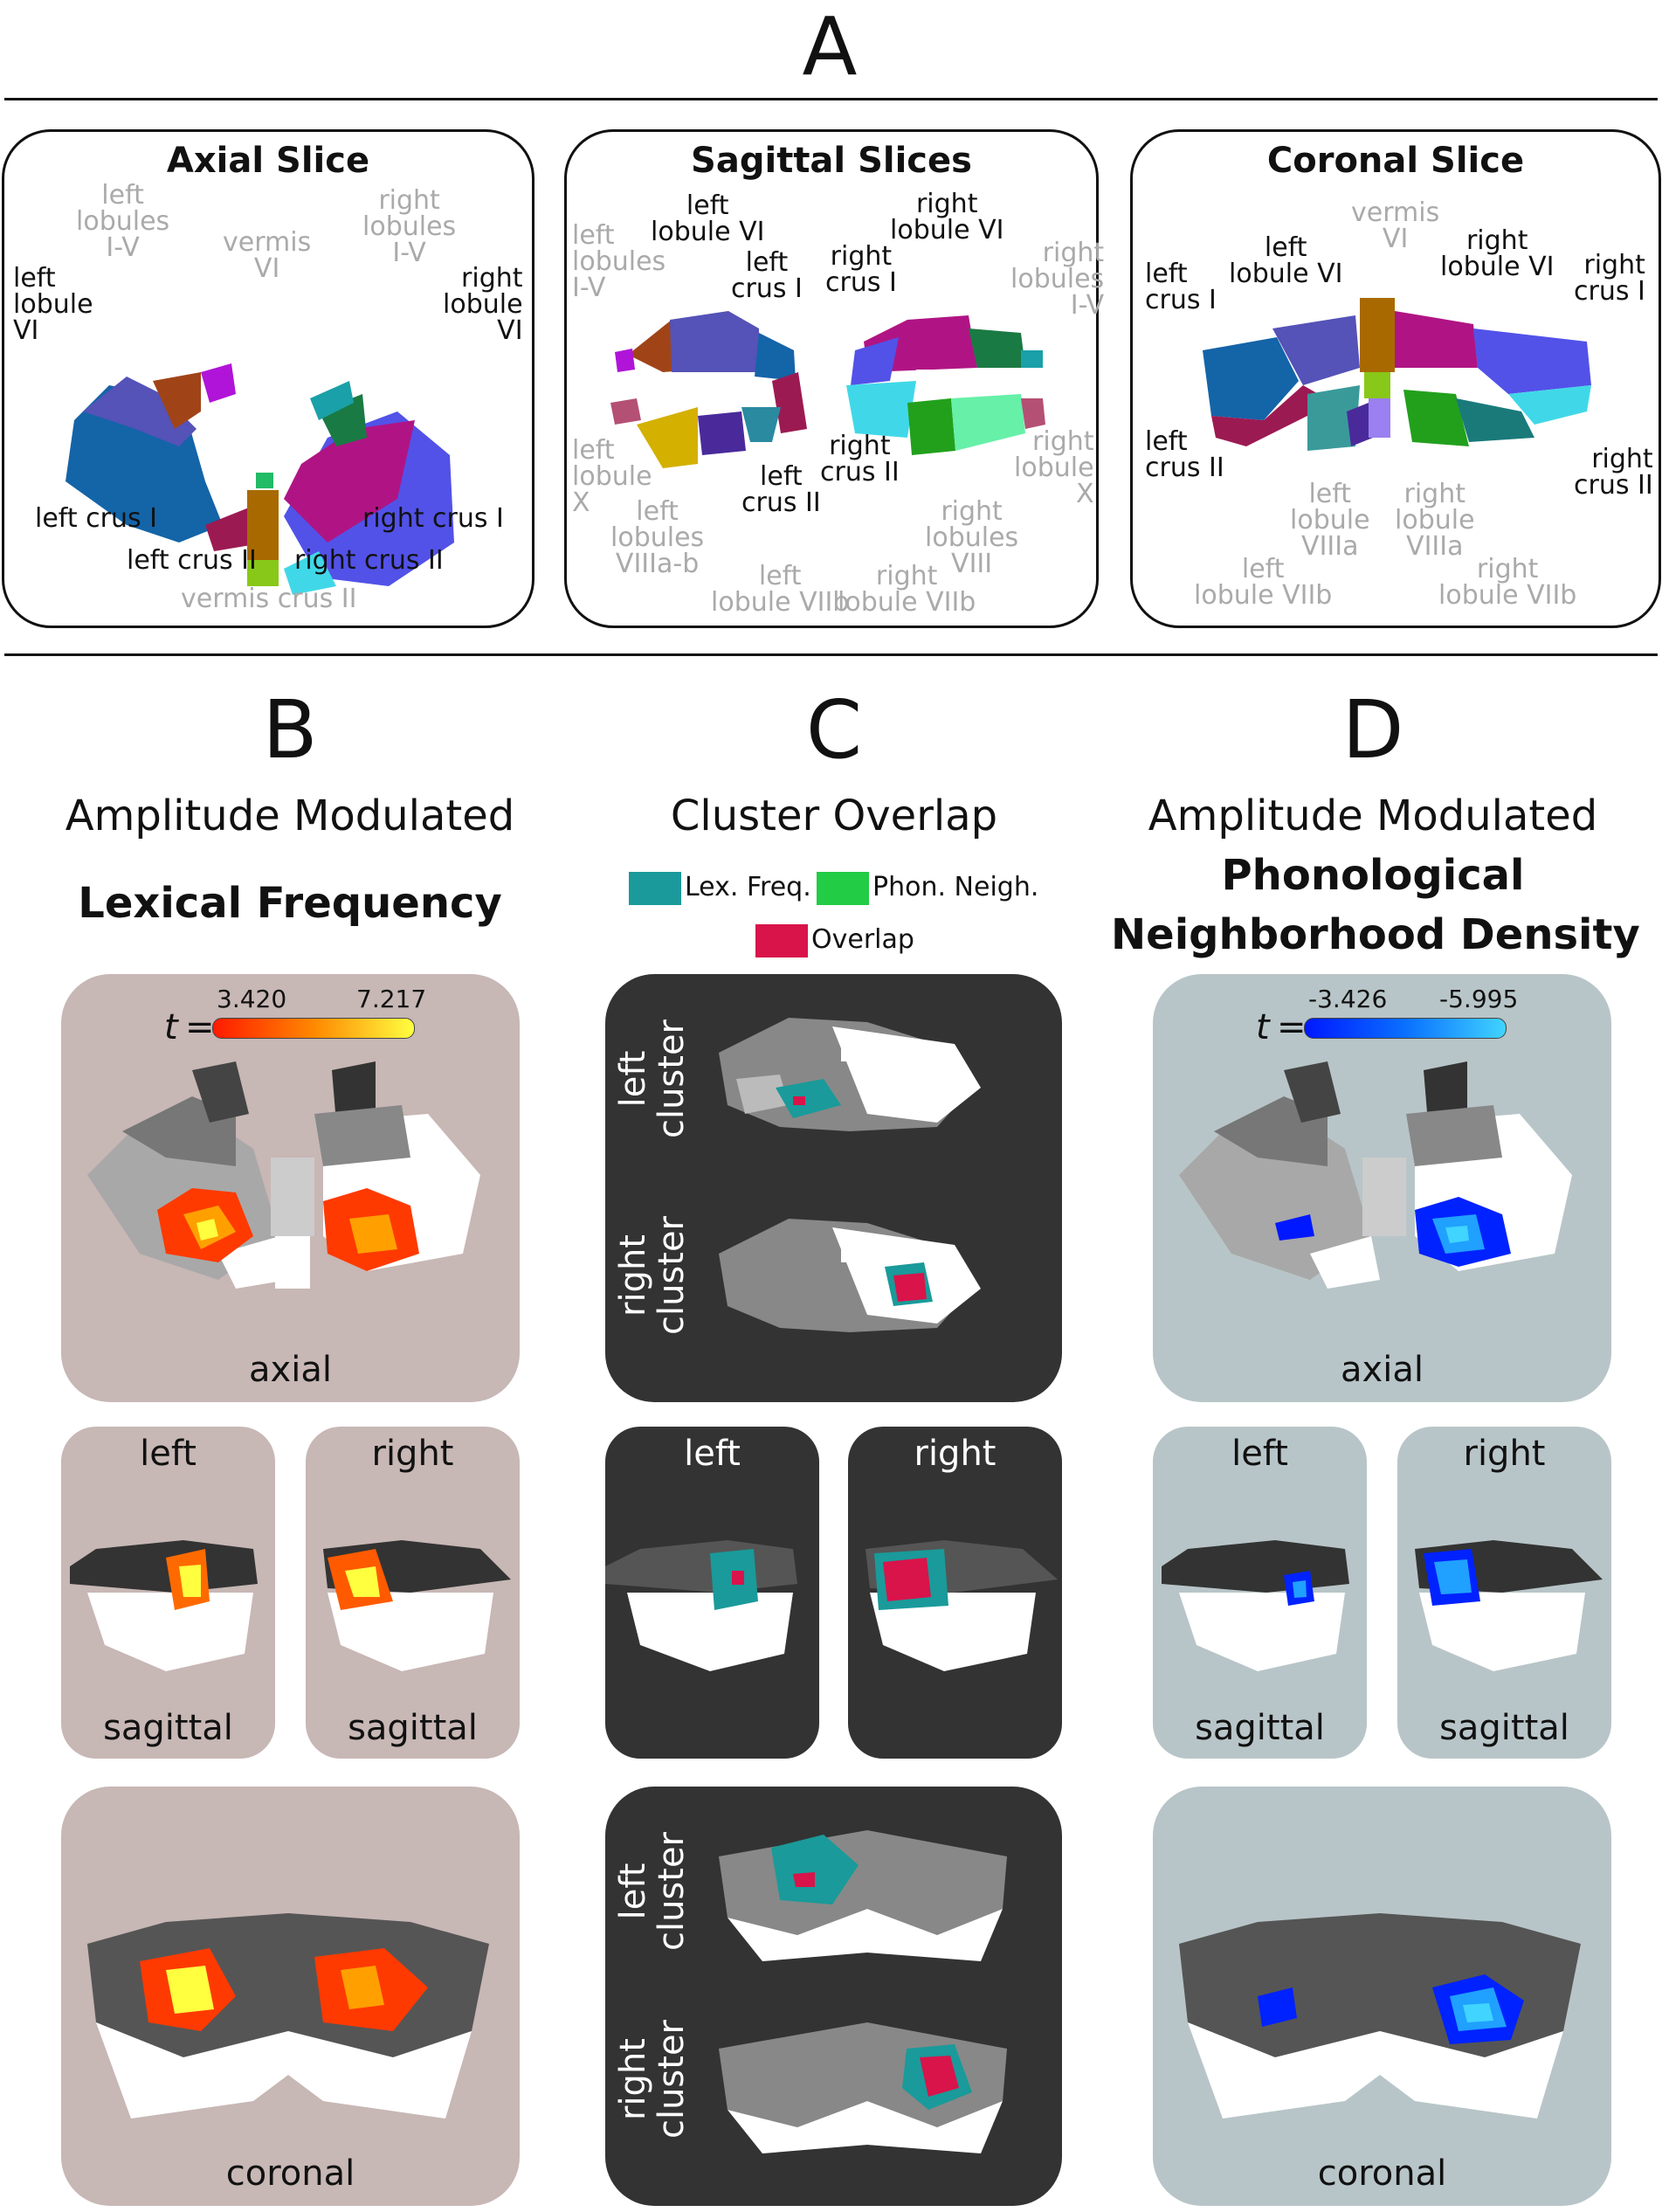 Image resolution: width=1662 pixels, height=2212 pixels. What do you see at coordinates (850, 1175) in the screenshot?
I see `axial-clusters-c` at bounding box center [850, 1175].